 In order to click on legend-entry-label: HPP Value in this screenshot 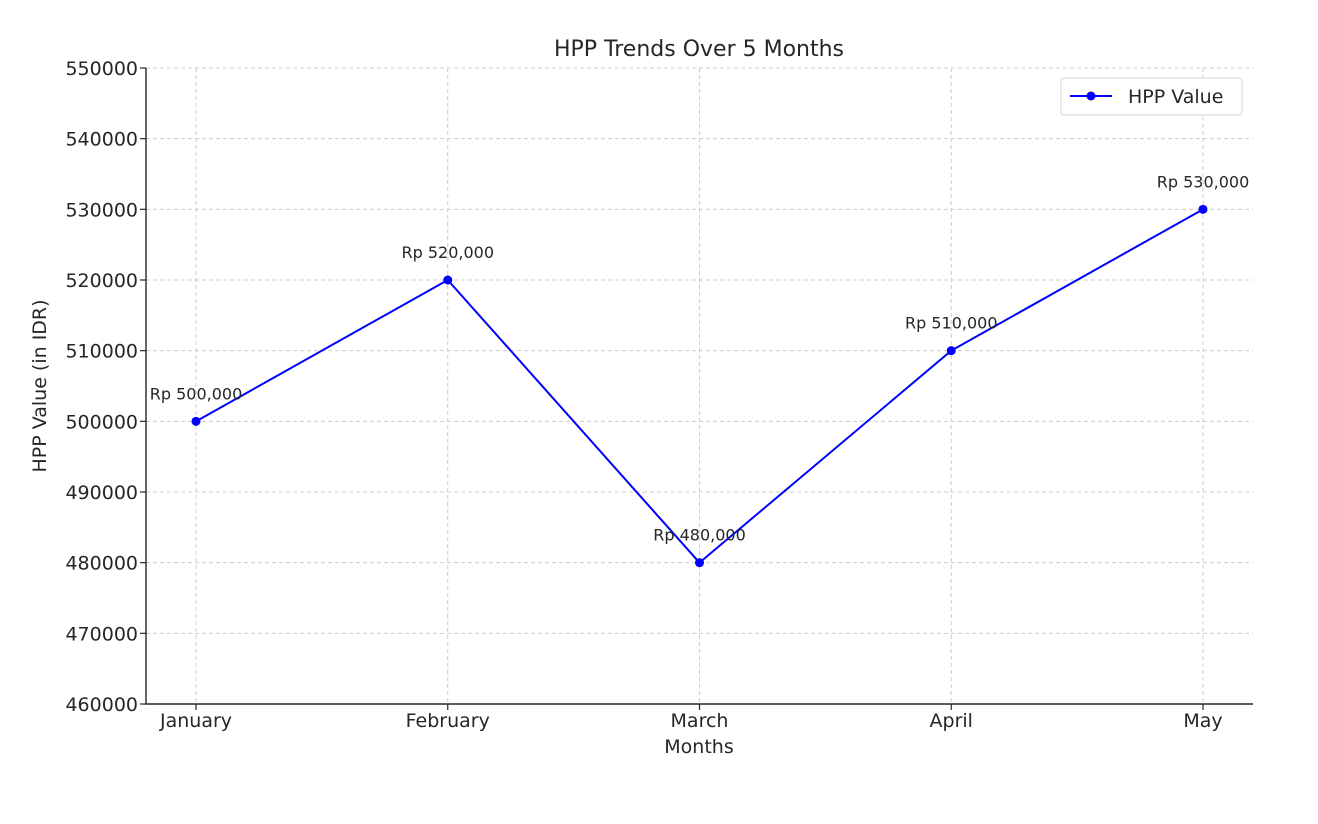, I will do `click(1175, 97)`.